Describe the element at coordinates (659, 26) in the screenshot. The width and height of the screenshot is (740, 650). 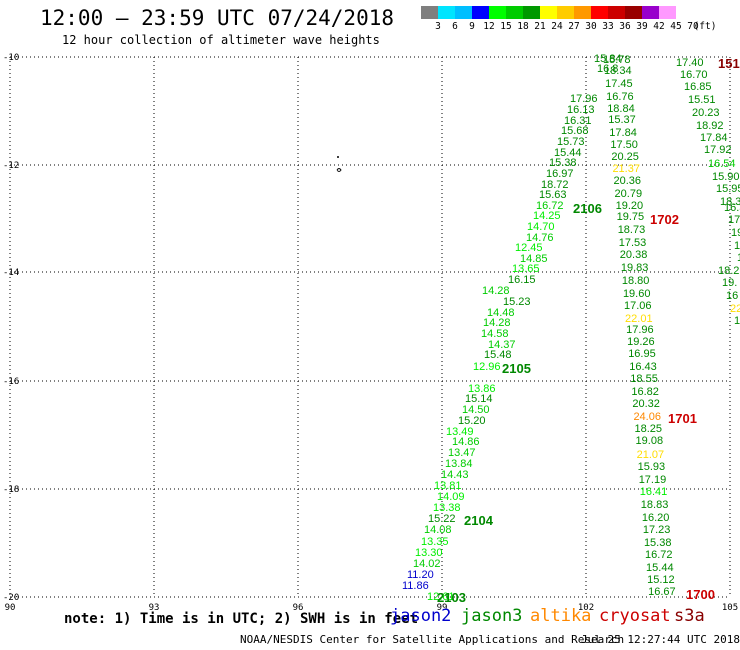
I see `legend-tick-label: 42` at that location.